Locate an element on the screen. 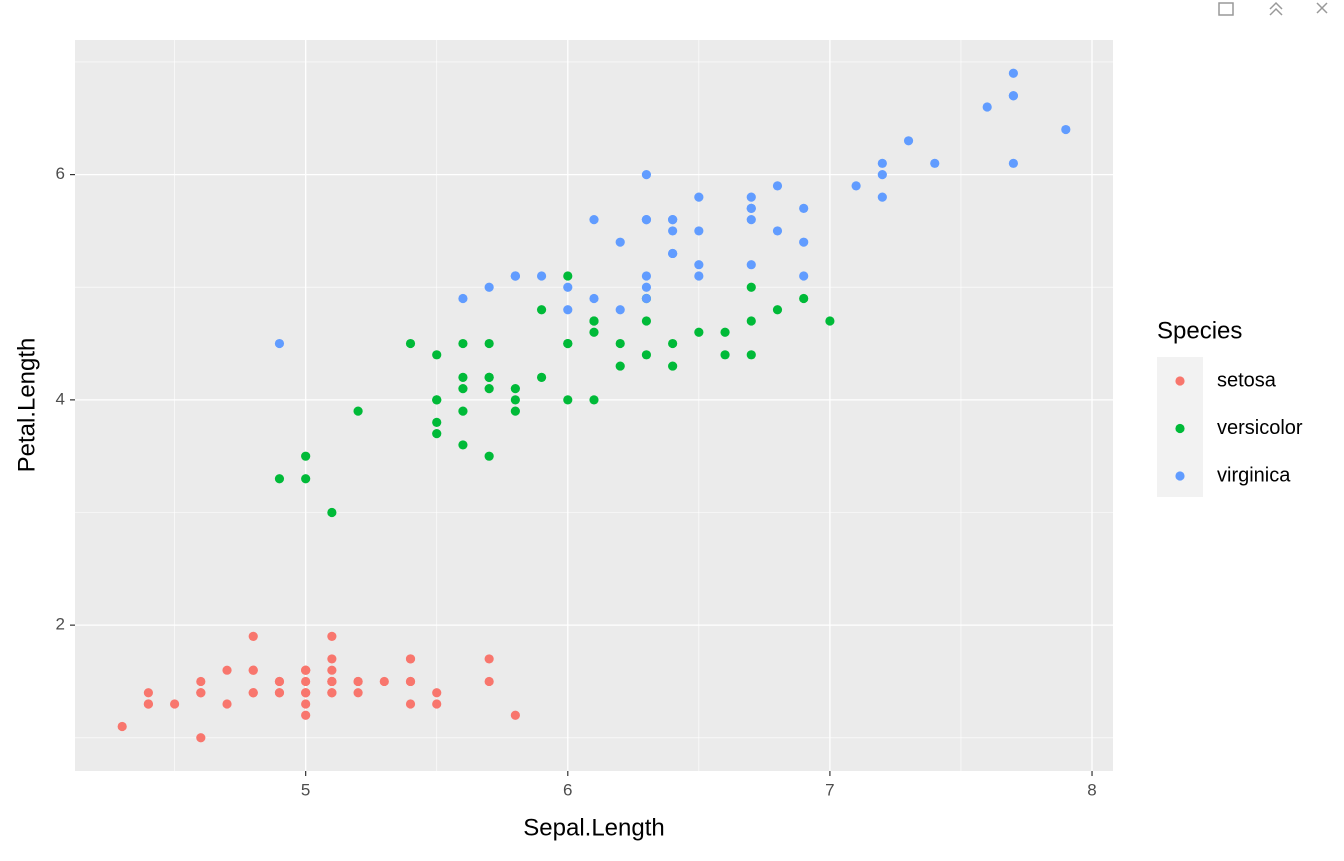 The width and height of the screenshot is (1344, 861). y-tick-label: 4 is located at coordinates (60, 398).